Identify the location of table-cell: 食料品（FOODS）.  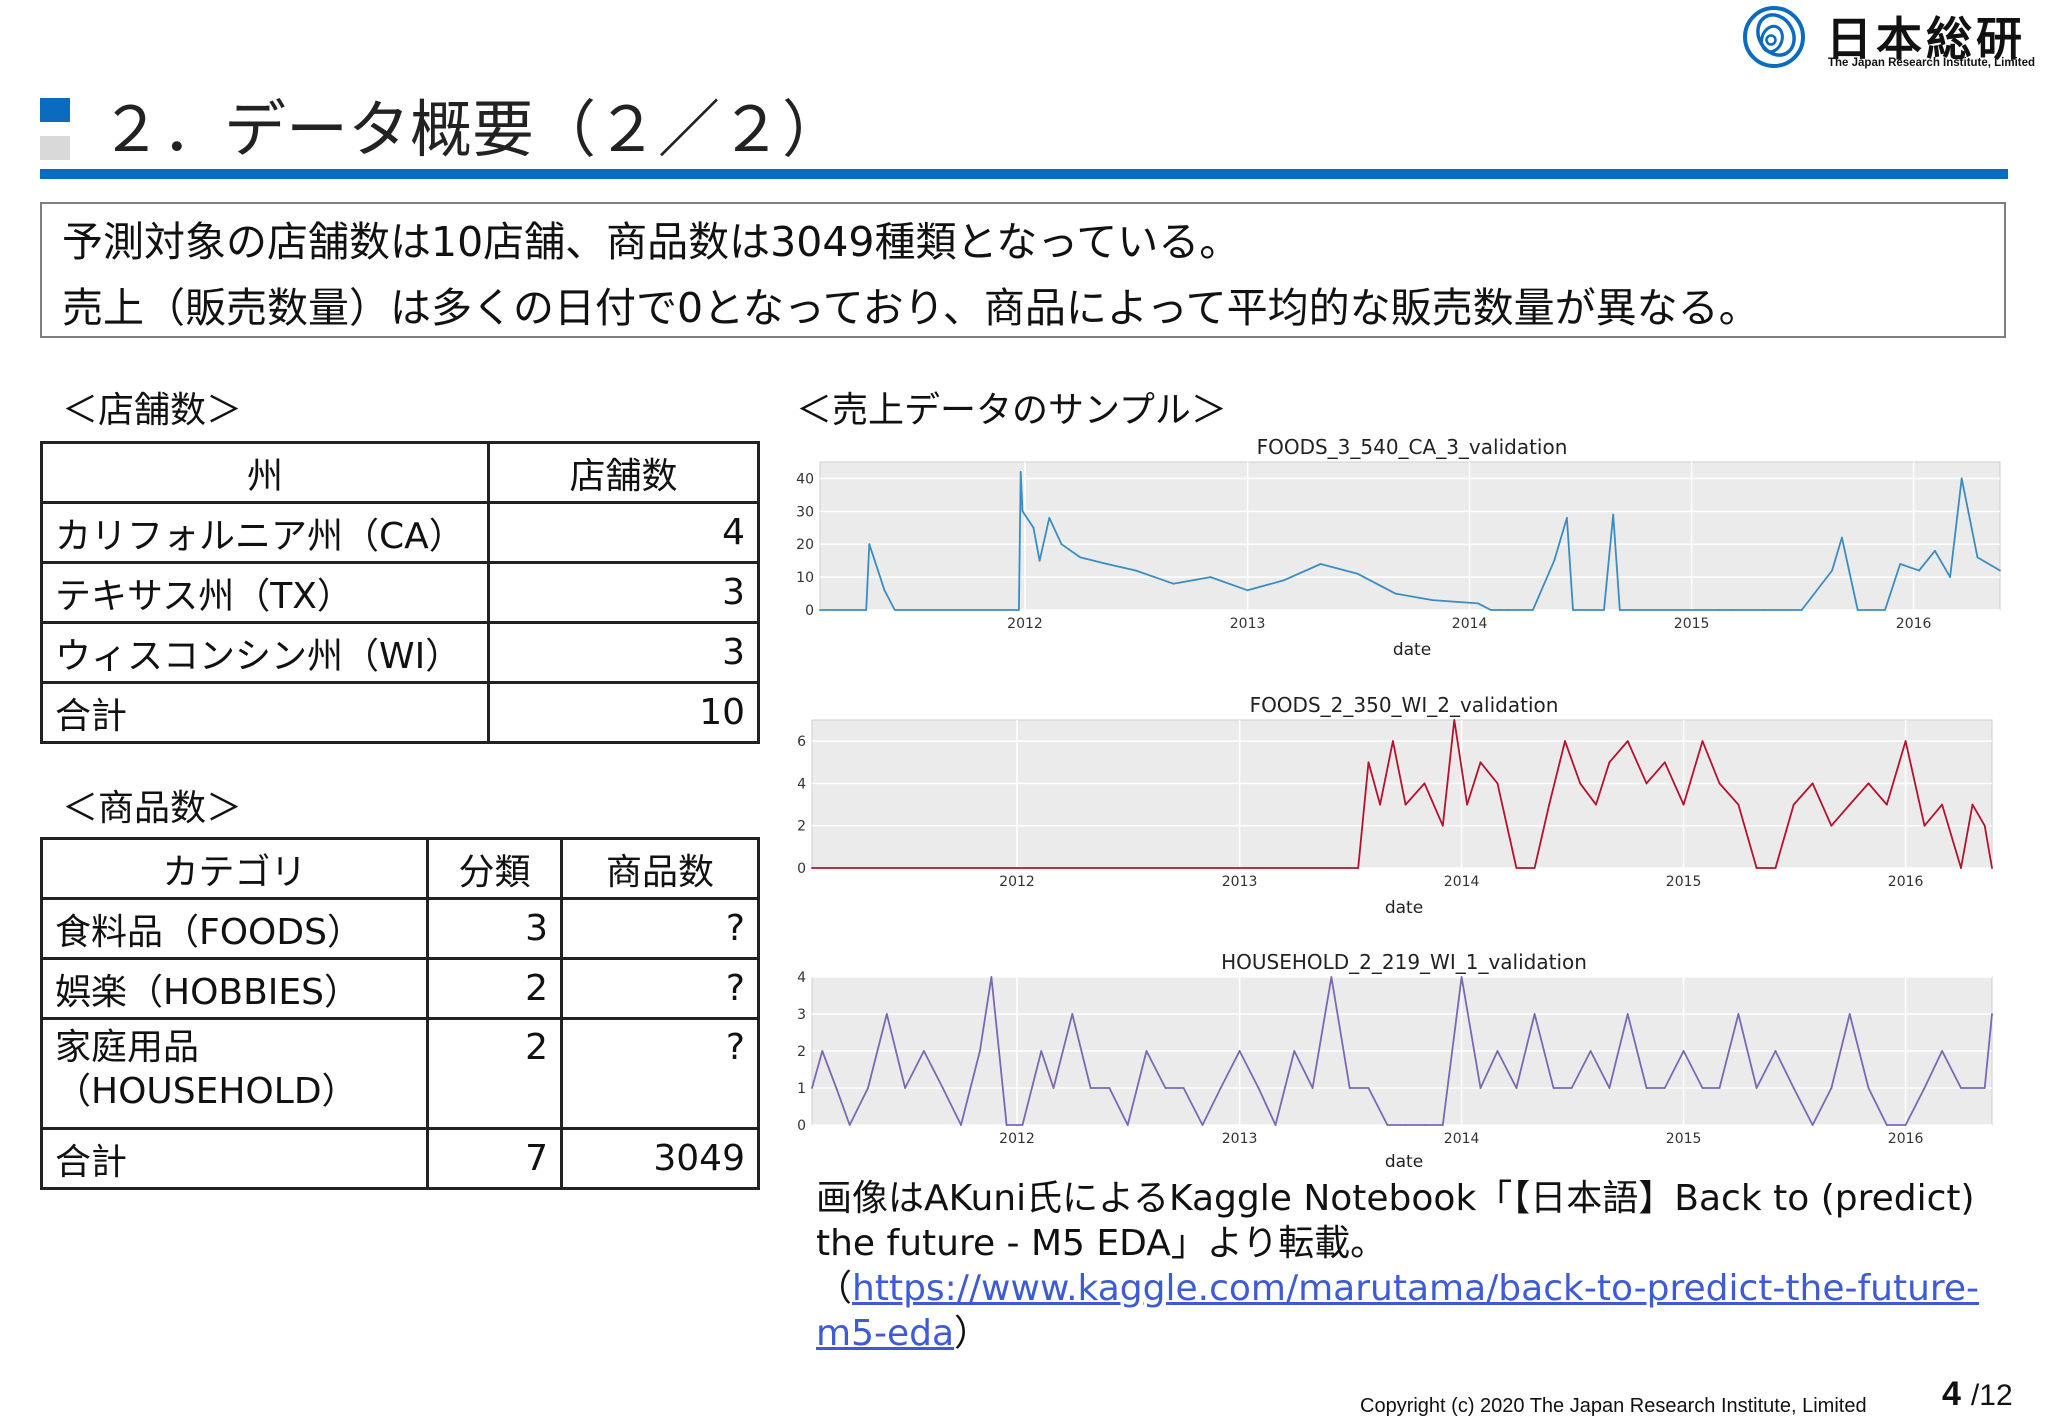
(234, 928).